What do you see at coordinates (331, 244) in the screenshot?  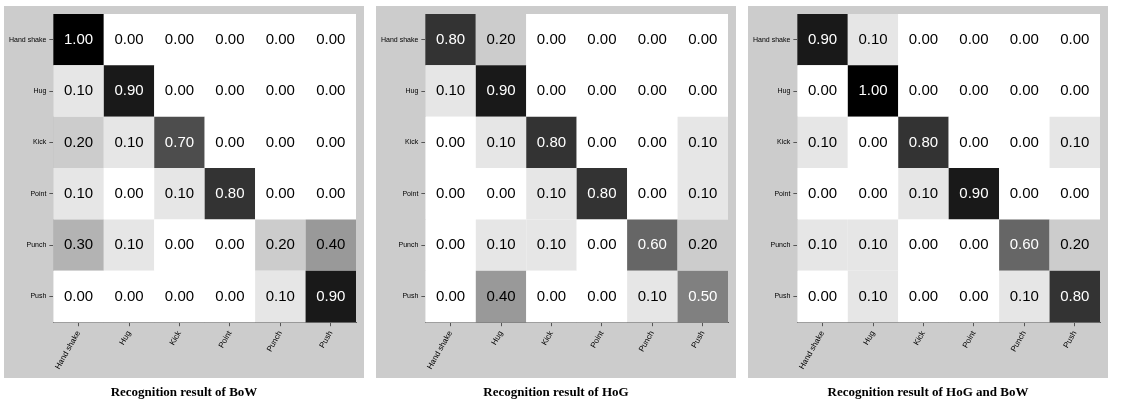 I see `data-label: 0.40` at bounding box center [331, 244].